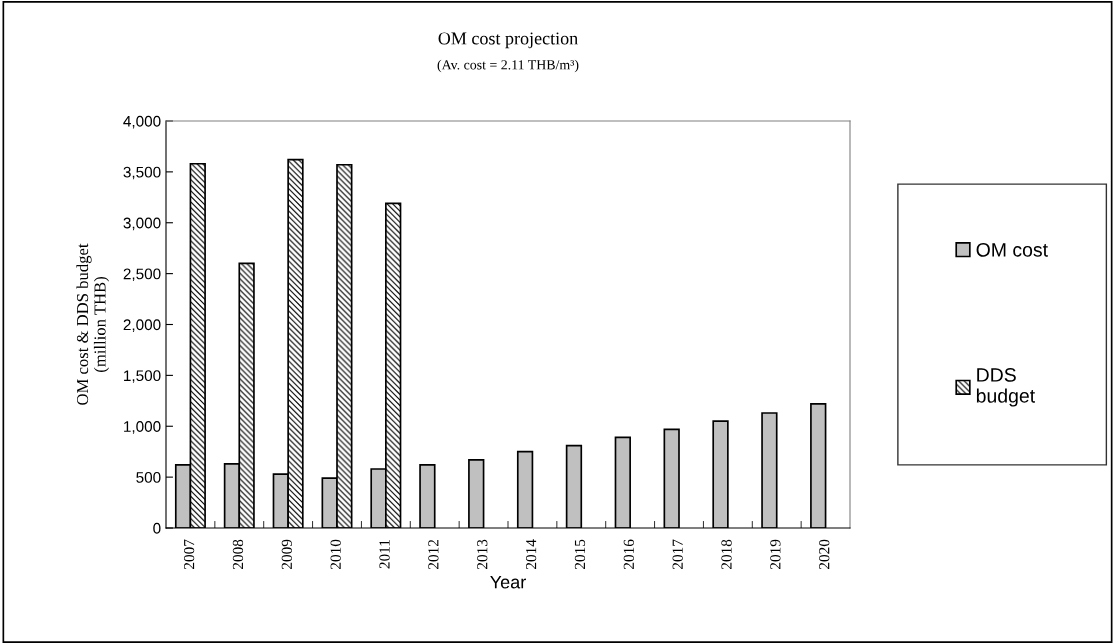 This screenshot has height=644, width=1115. Describe the element at coordinates (384, 554) in the screenshot. I see `x-tick-label: 2011` at that location.